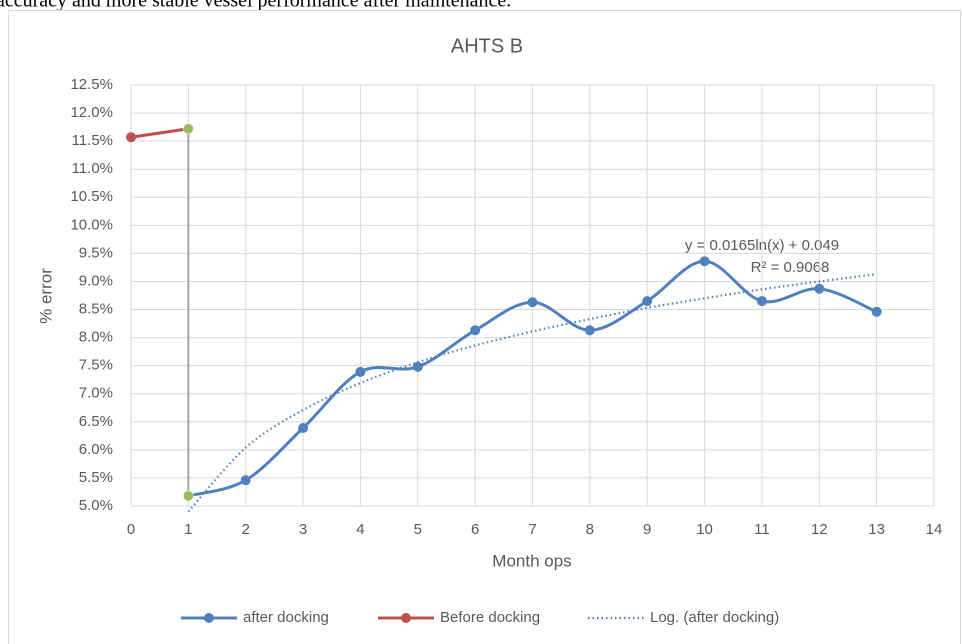 This screenshot has width=962, height=644. What do you see at coordinates (91, 84) in the screenshot?
I see `y-tick-label: 12.5%` at bounding box center [91, 84].